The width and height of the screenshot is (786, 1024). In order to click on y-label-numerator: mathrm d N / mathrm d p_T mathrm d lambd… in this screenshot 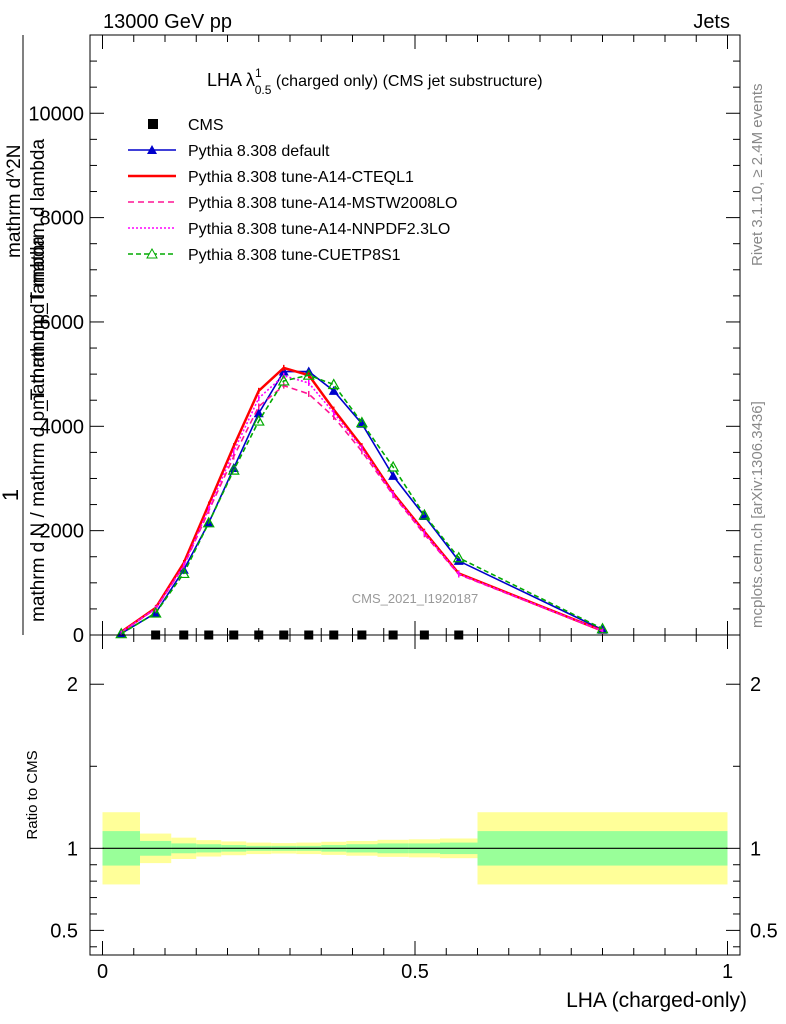, I will do `click(38, 428)`.